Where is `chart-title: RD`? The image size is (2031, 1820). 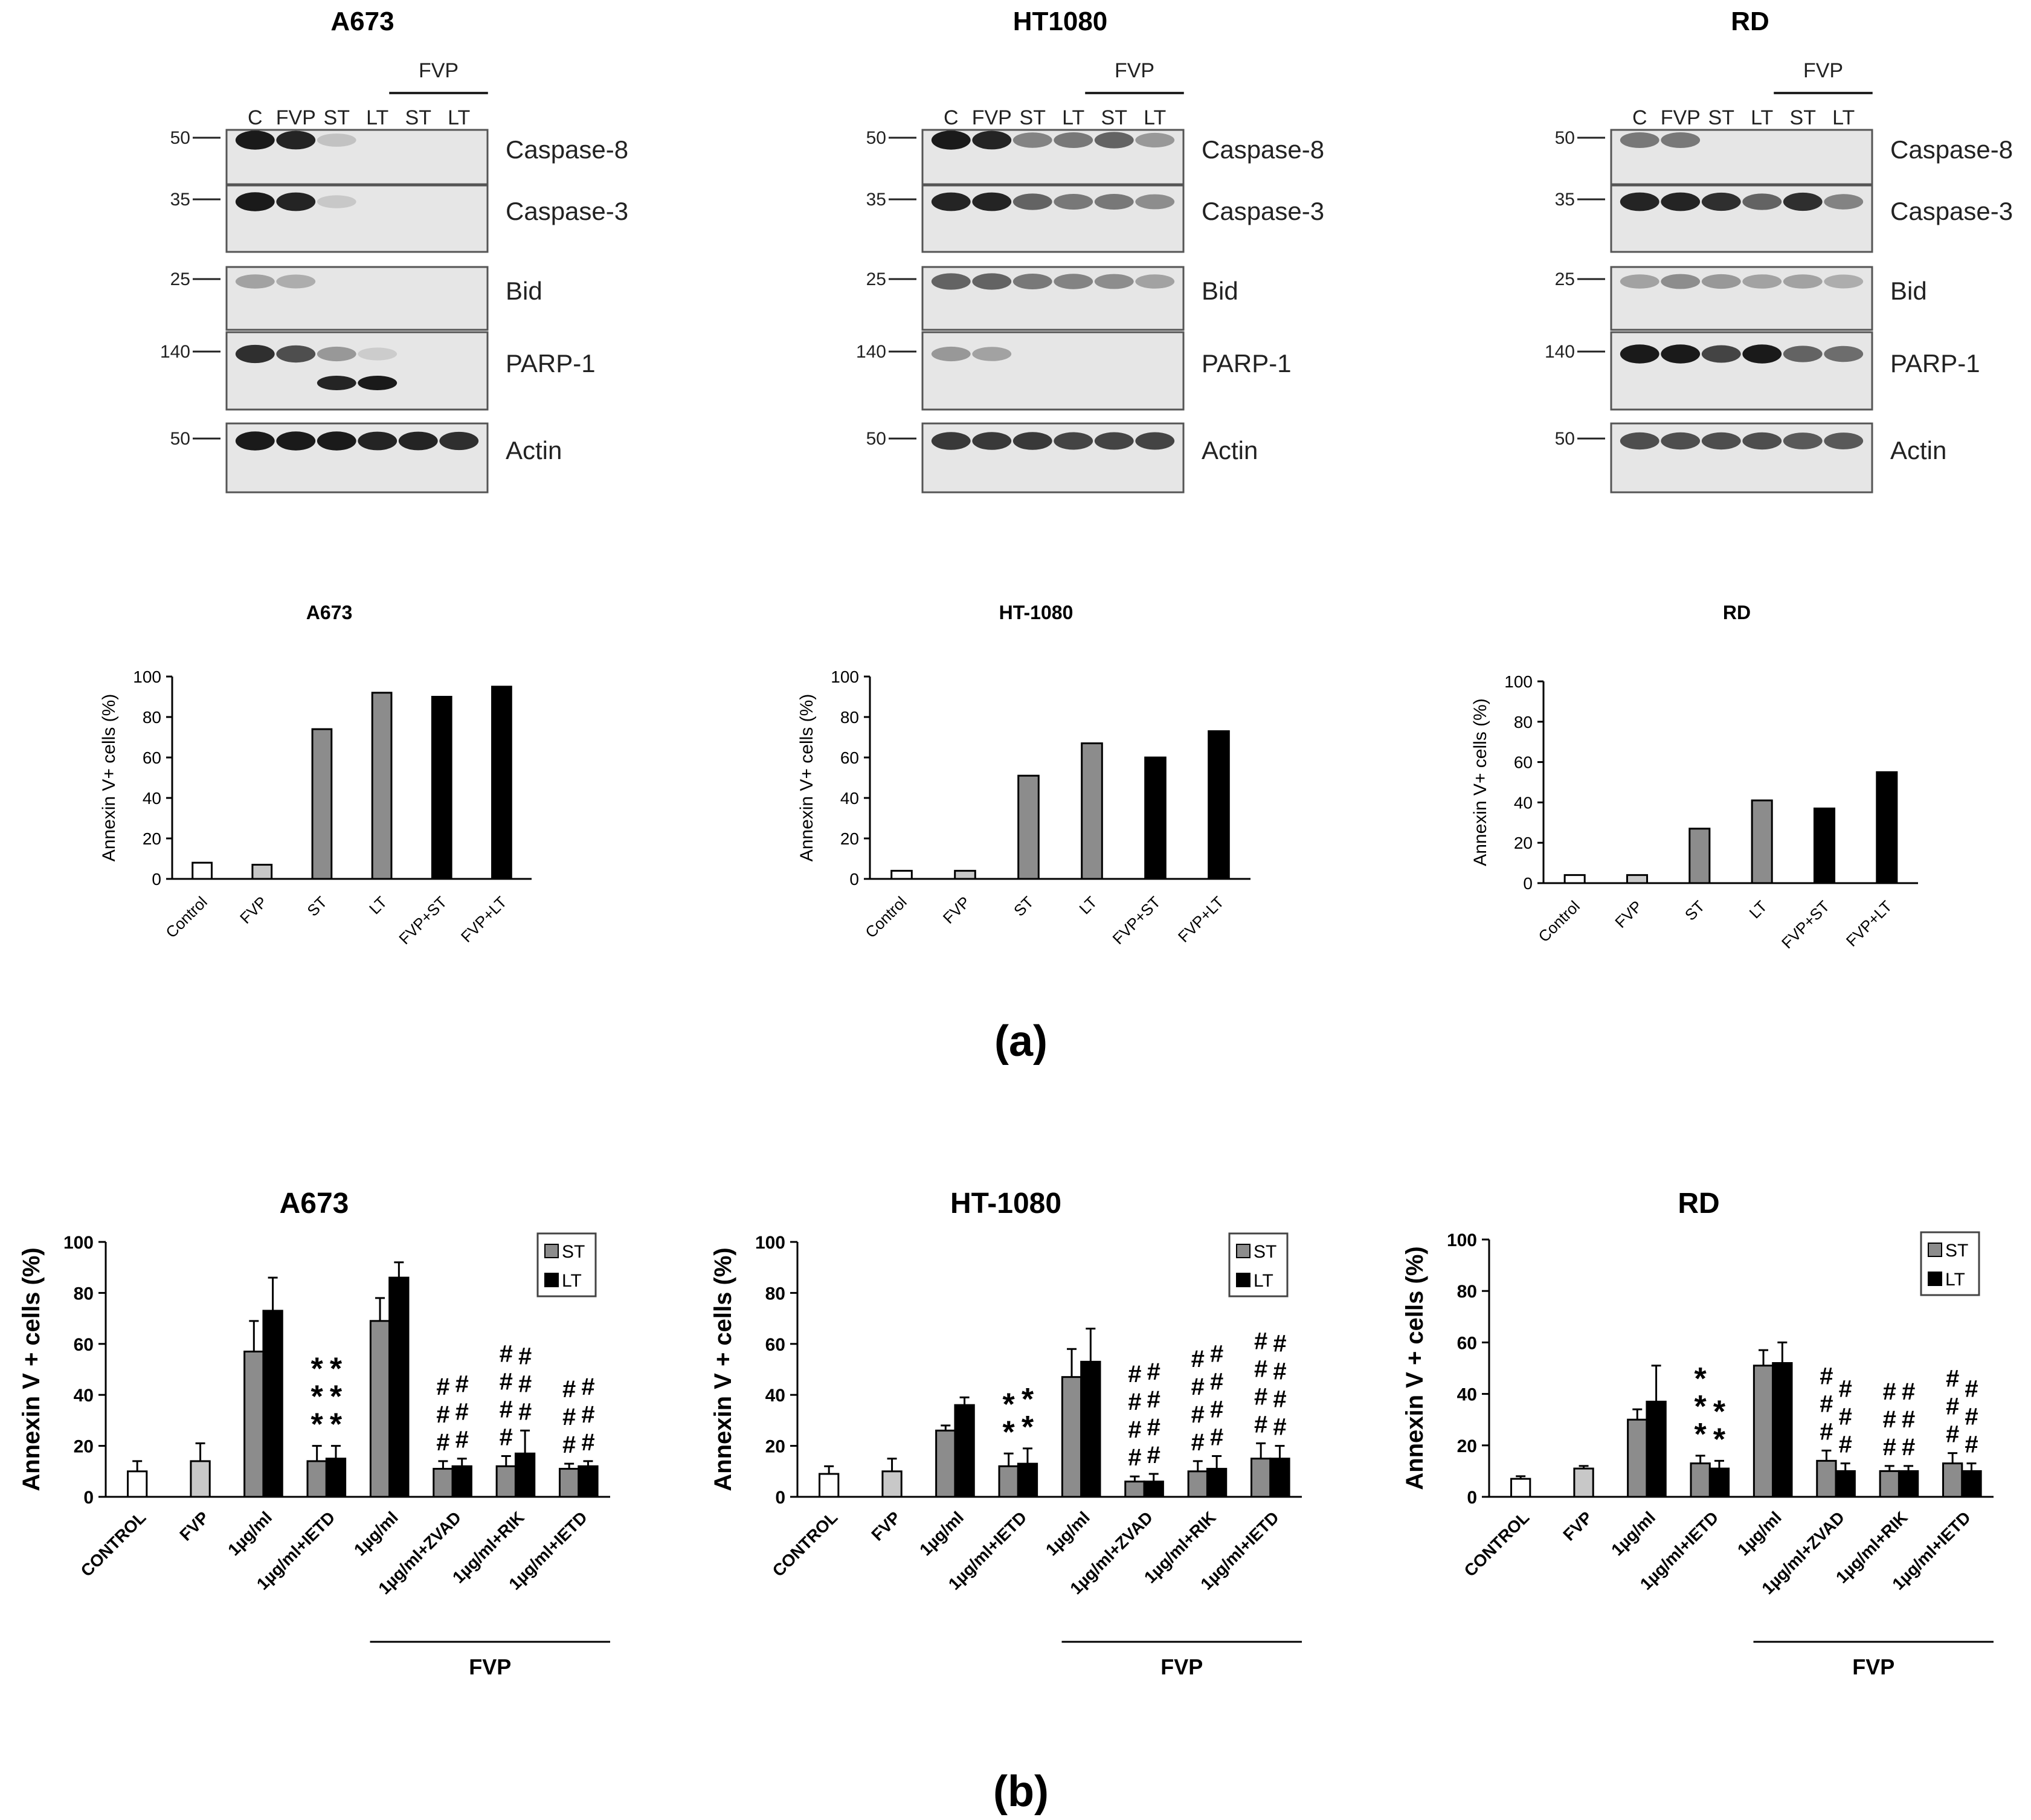
chart-title: RD is located at coordinates (1737, 612).